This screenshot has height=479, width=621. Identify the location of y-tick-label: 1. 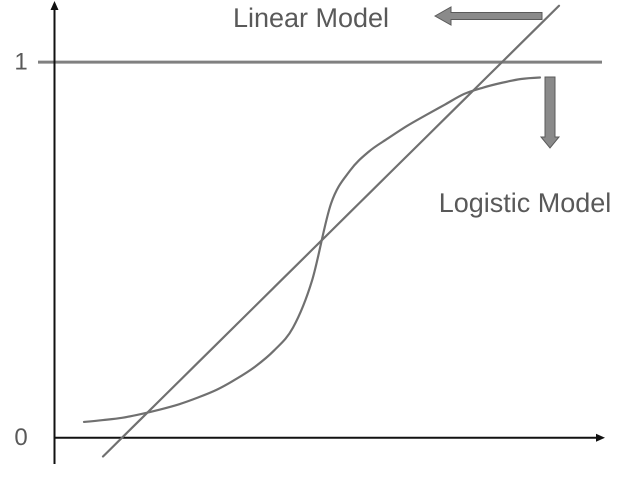
(21, 62).